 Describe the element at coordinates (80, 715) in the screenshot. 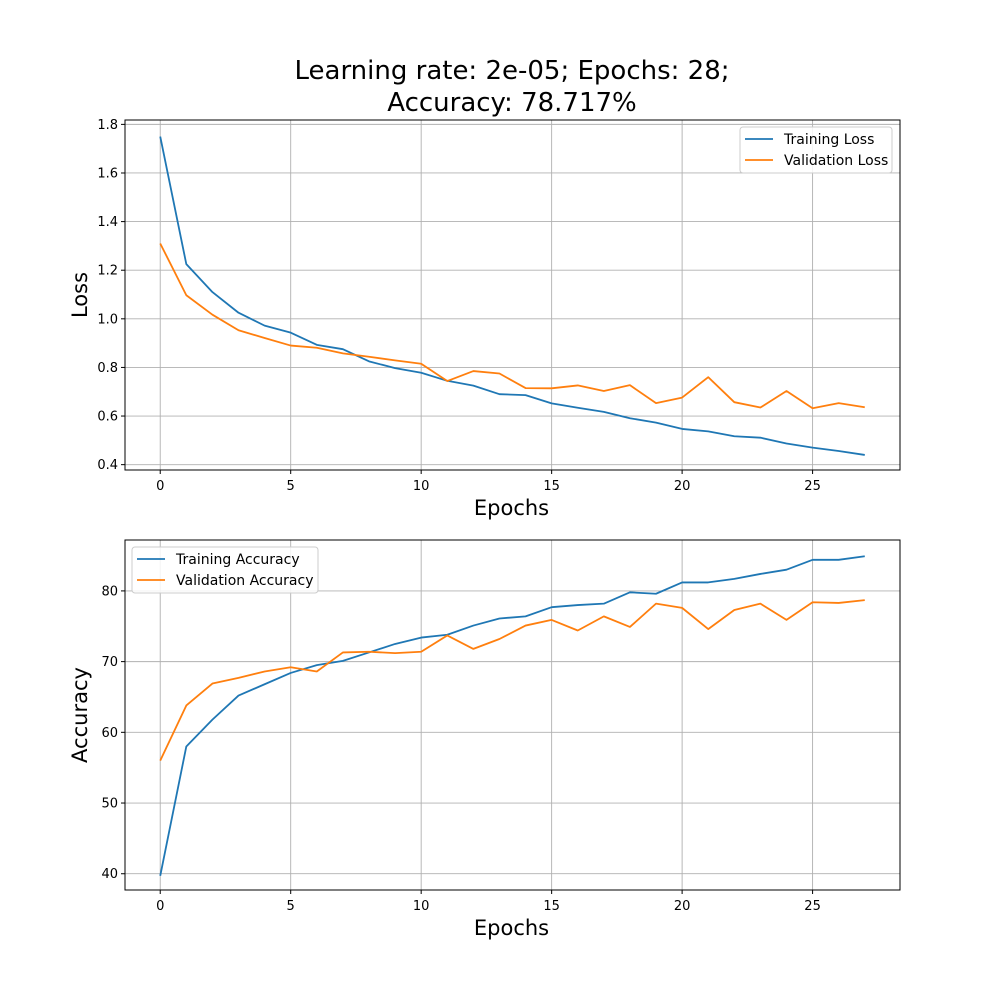

I see `y-axis-label: Accuracy` at that location.